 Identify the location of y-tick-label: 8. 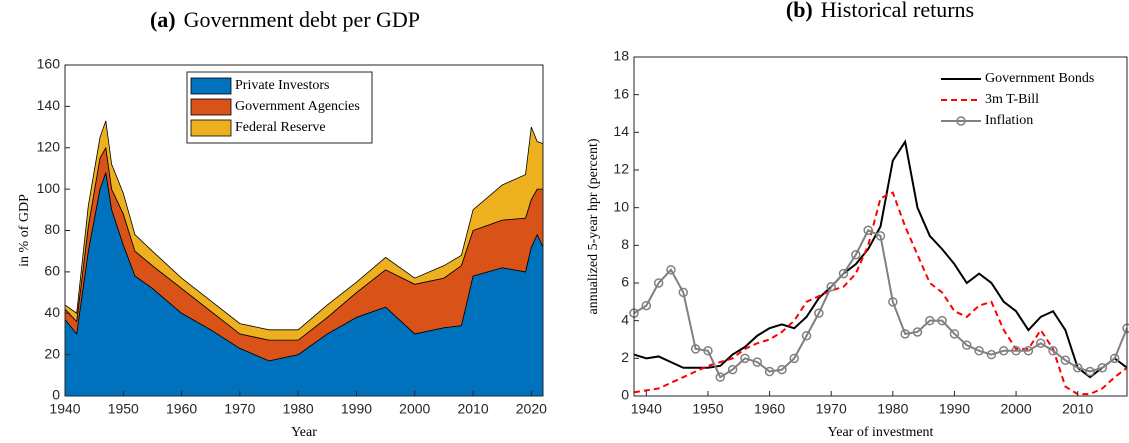
(625, 244).